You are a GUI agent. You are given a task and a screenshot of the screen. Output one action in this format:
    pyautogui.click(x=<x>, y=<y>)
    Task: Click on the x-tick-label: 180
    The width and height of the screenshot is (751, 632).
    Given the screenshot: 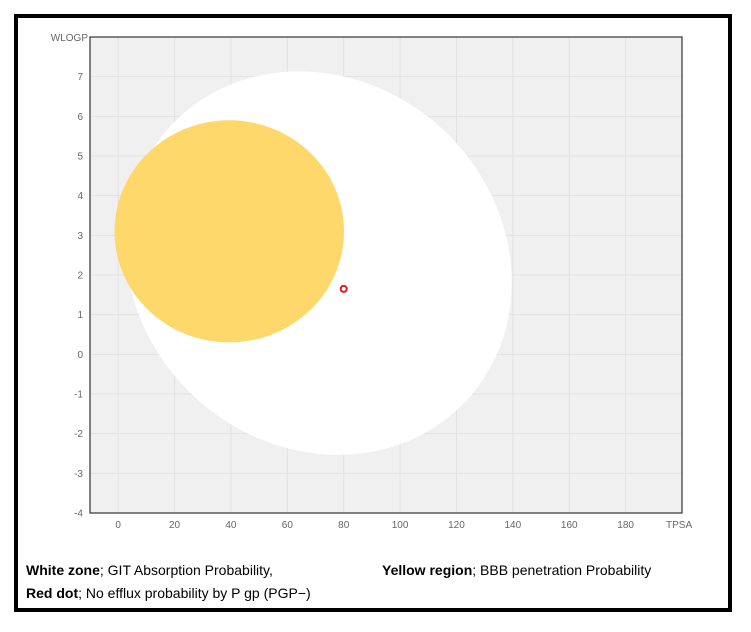 What is the action you would take?
    pyautogui.click(x=625, y=525)
    